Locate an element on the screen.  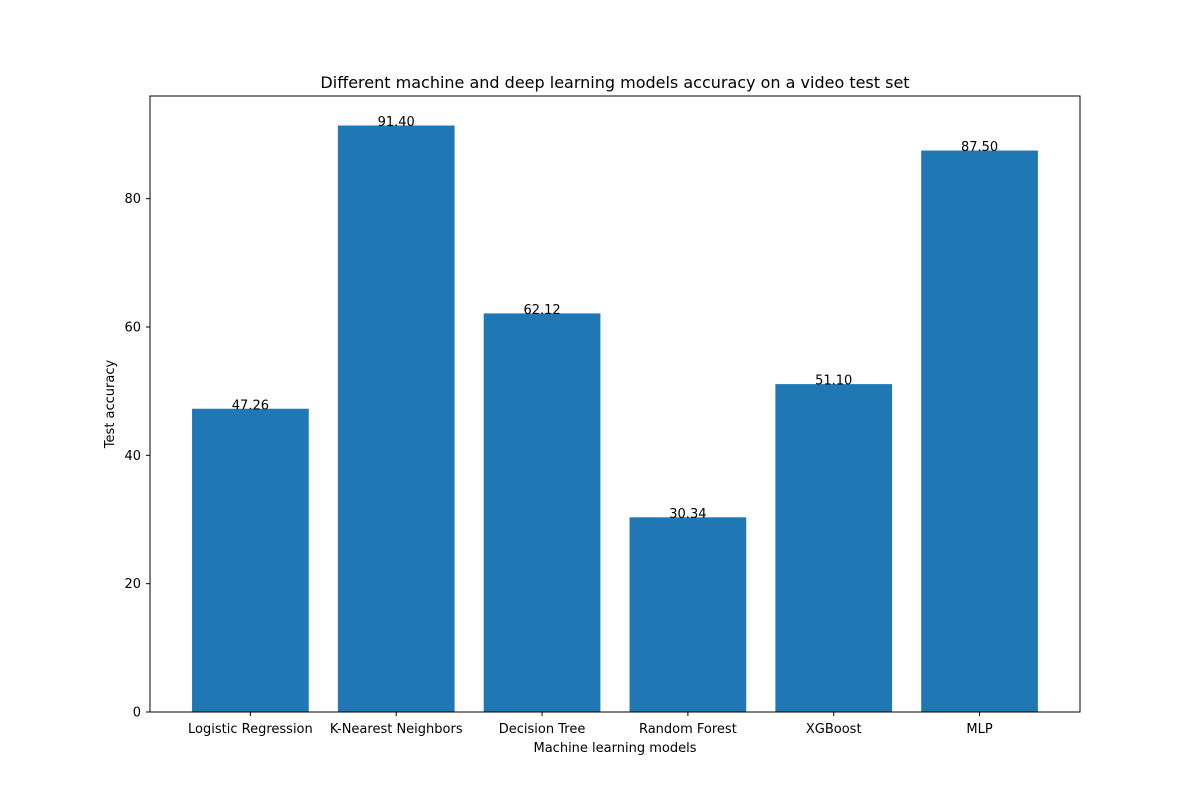
data-label-decision-tree: 62.12 is located at coordinates (541, 310).